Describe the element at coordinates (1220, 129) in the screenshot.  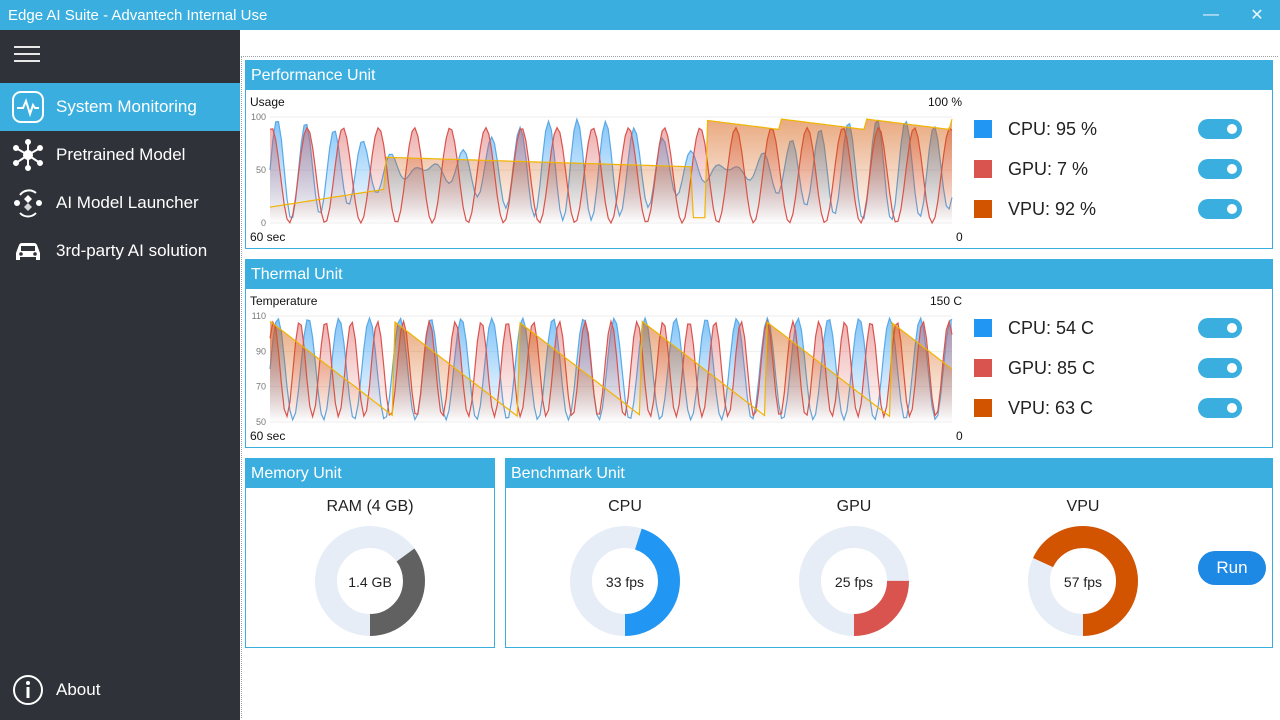
I see `cpu-usage-toggle` at that location.